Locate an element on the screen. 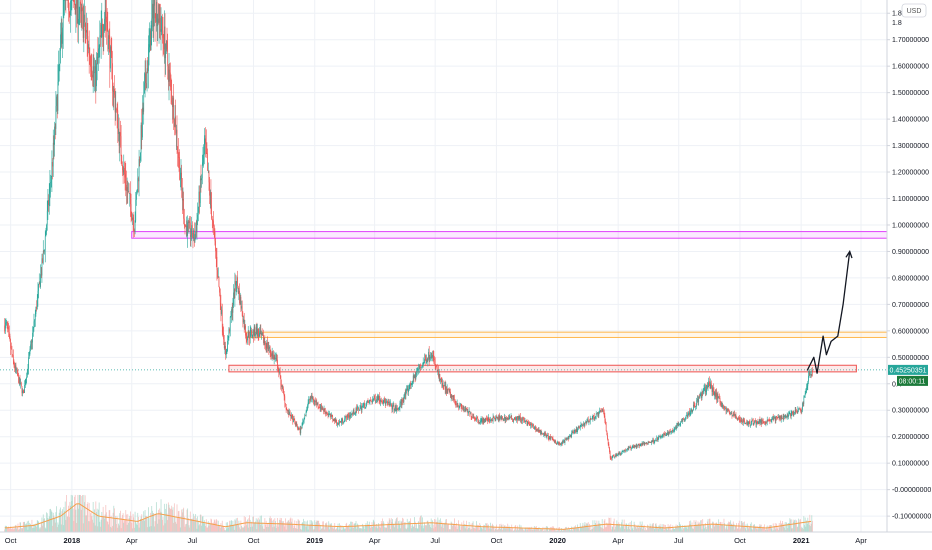 This screenshot has width=932, height=550. price-axis-label: -0.00000000 is located at coordinates (911, 490).